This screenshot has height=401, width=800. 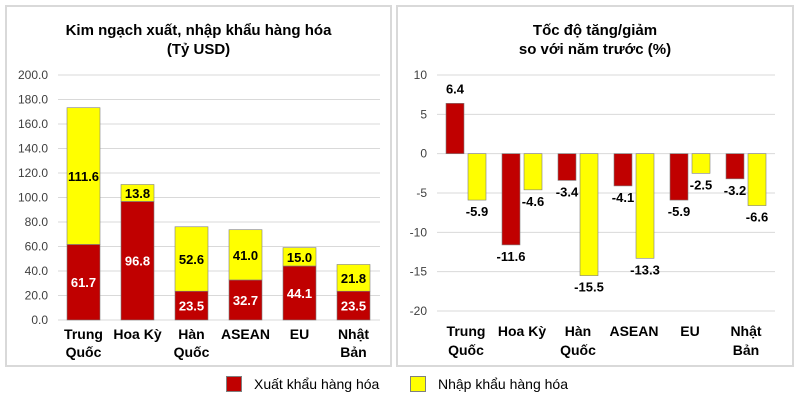 What do you see at coordinates (595, 30) in the screenshot?
I see `title-line: Tốc độ tăng/giảm` at bounding box center [595, 30].